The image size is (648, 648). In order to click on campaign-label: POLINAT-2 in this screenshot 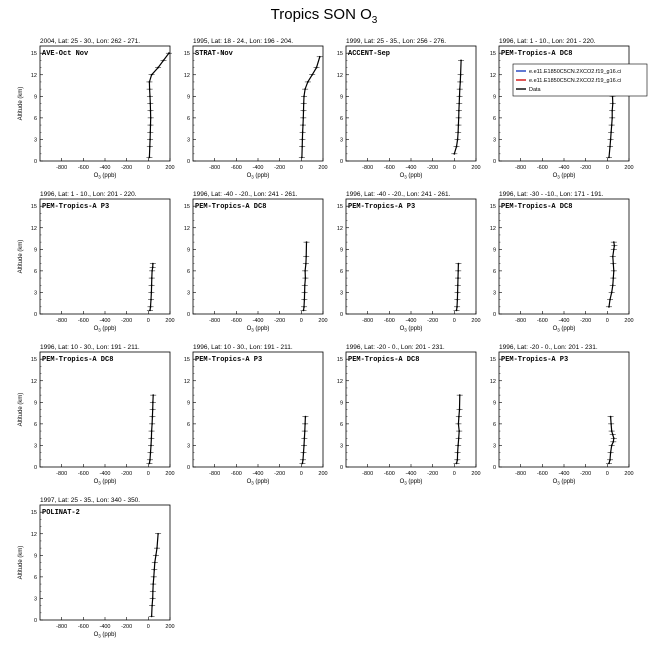, I will do `click(61, 513)`.